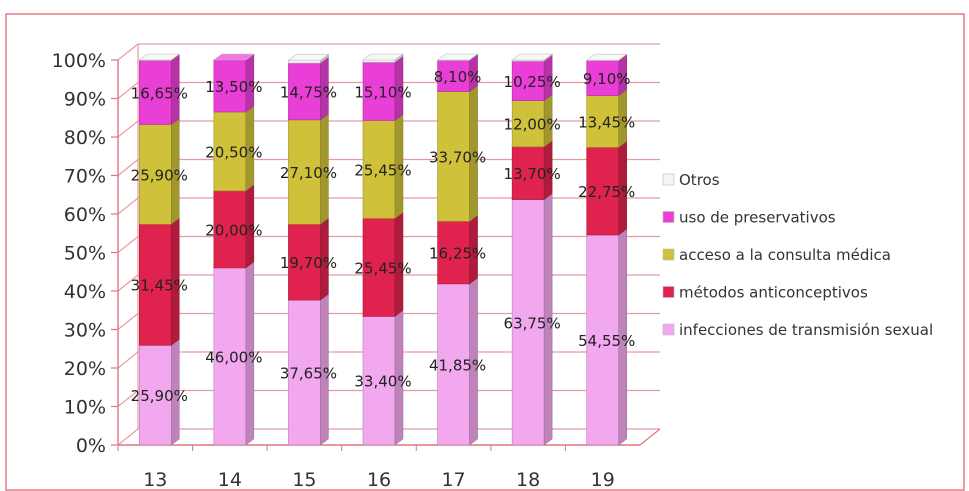 This screenshot has width=969, height=491. Describe the element at coordinates (85, 177) in the screenshot. I see `y-tick-label: 70%` at that location.